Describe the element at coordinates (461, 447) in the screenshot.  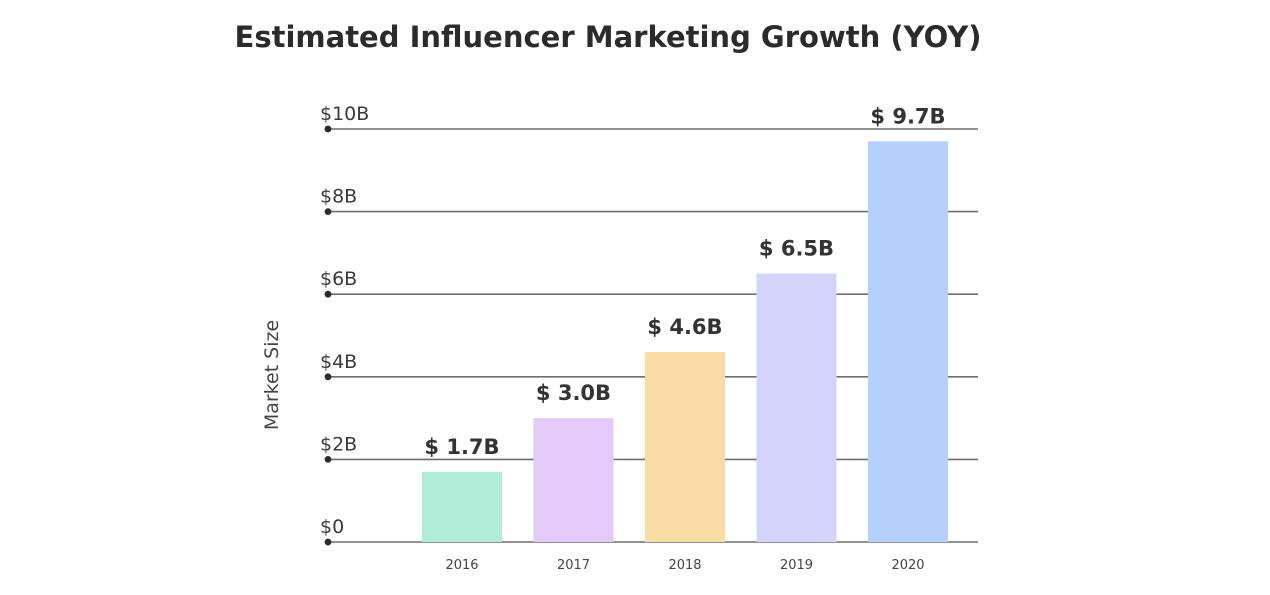
I see `data-label: $ 1.7B` at that location.